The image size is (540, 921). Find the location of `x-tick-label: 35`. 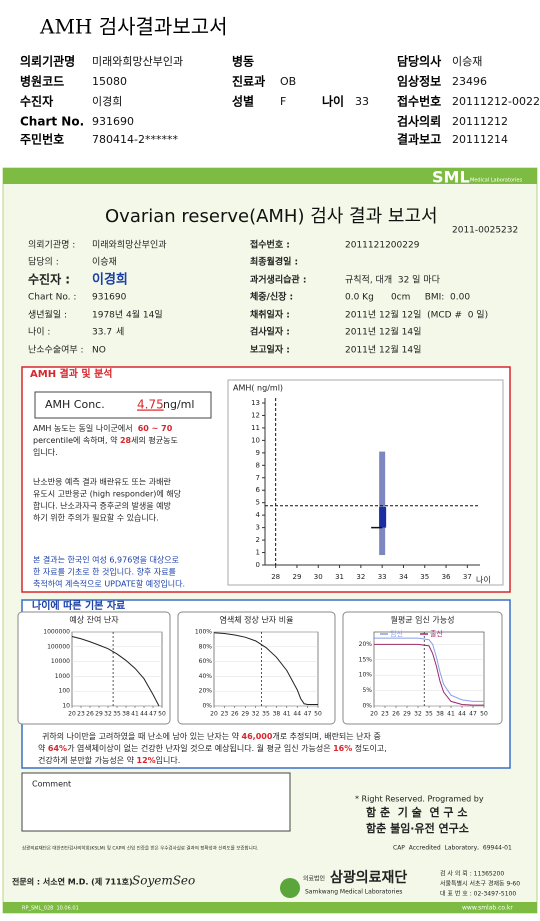

x-tick-label: 35 is located at coordinates (266, 714).